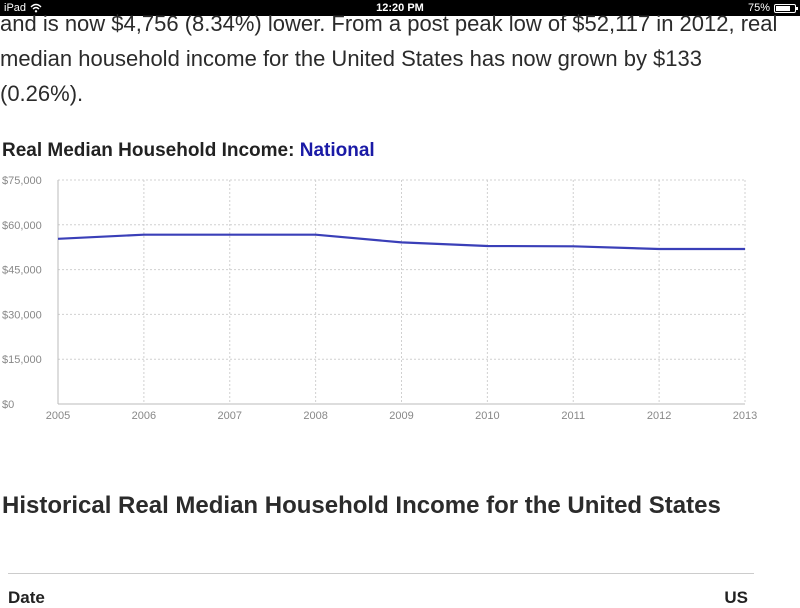 The image size is (800, 608). Describe the element at coordinates (22, 181) in the screenshot. I see `y-tick-label: $75,000` at that location.